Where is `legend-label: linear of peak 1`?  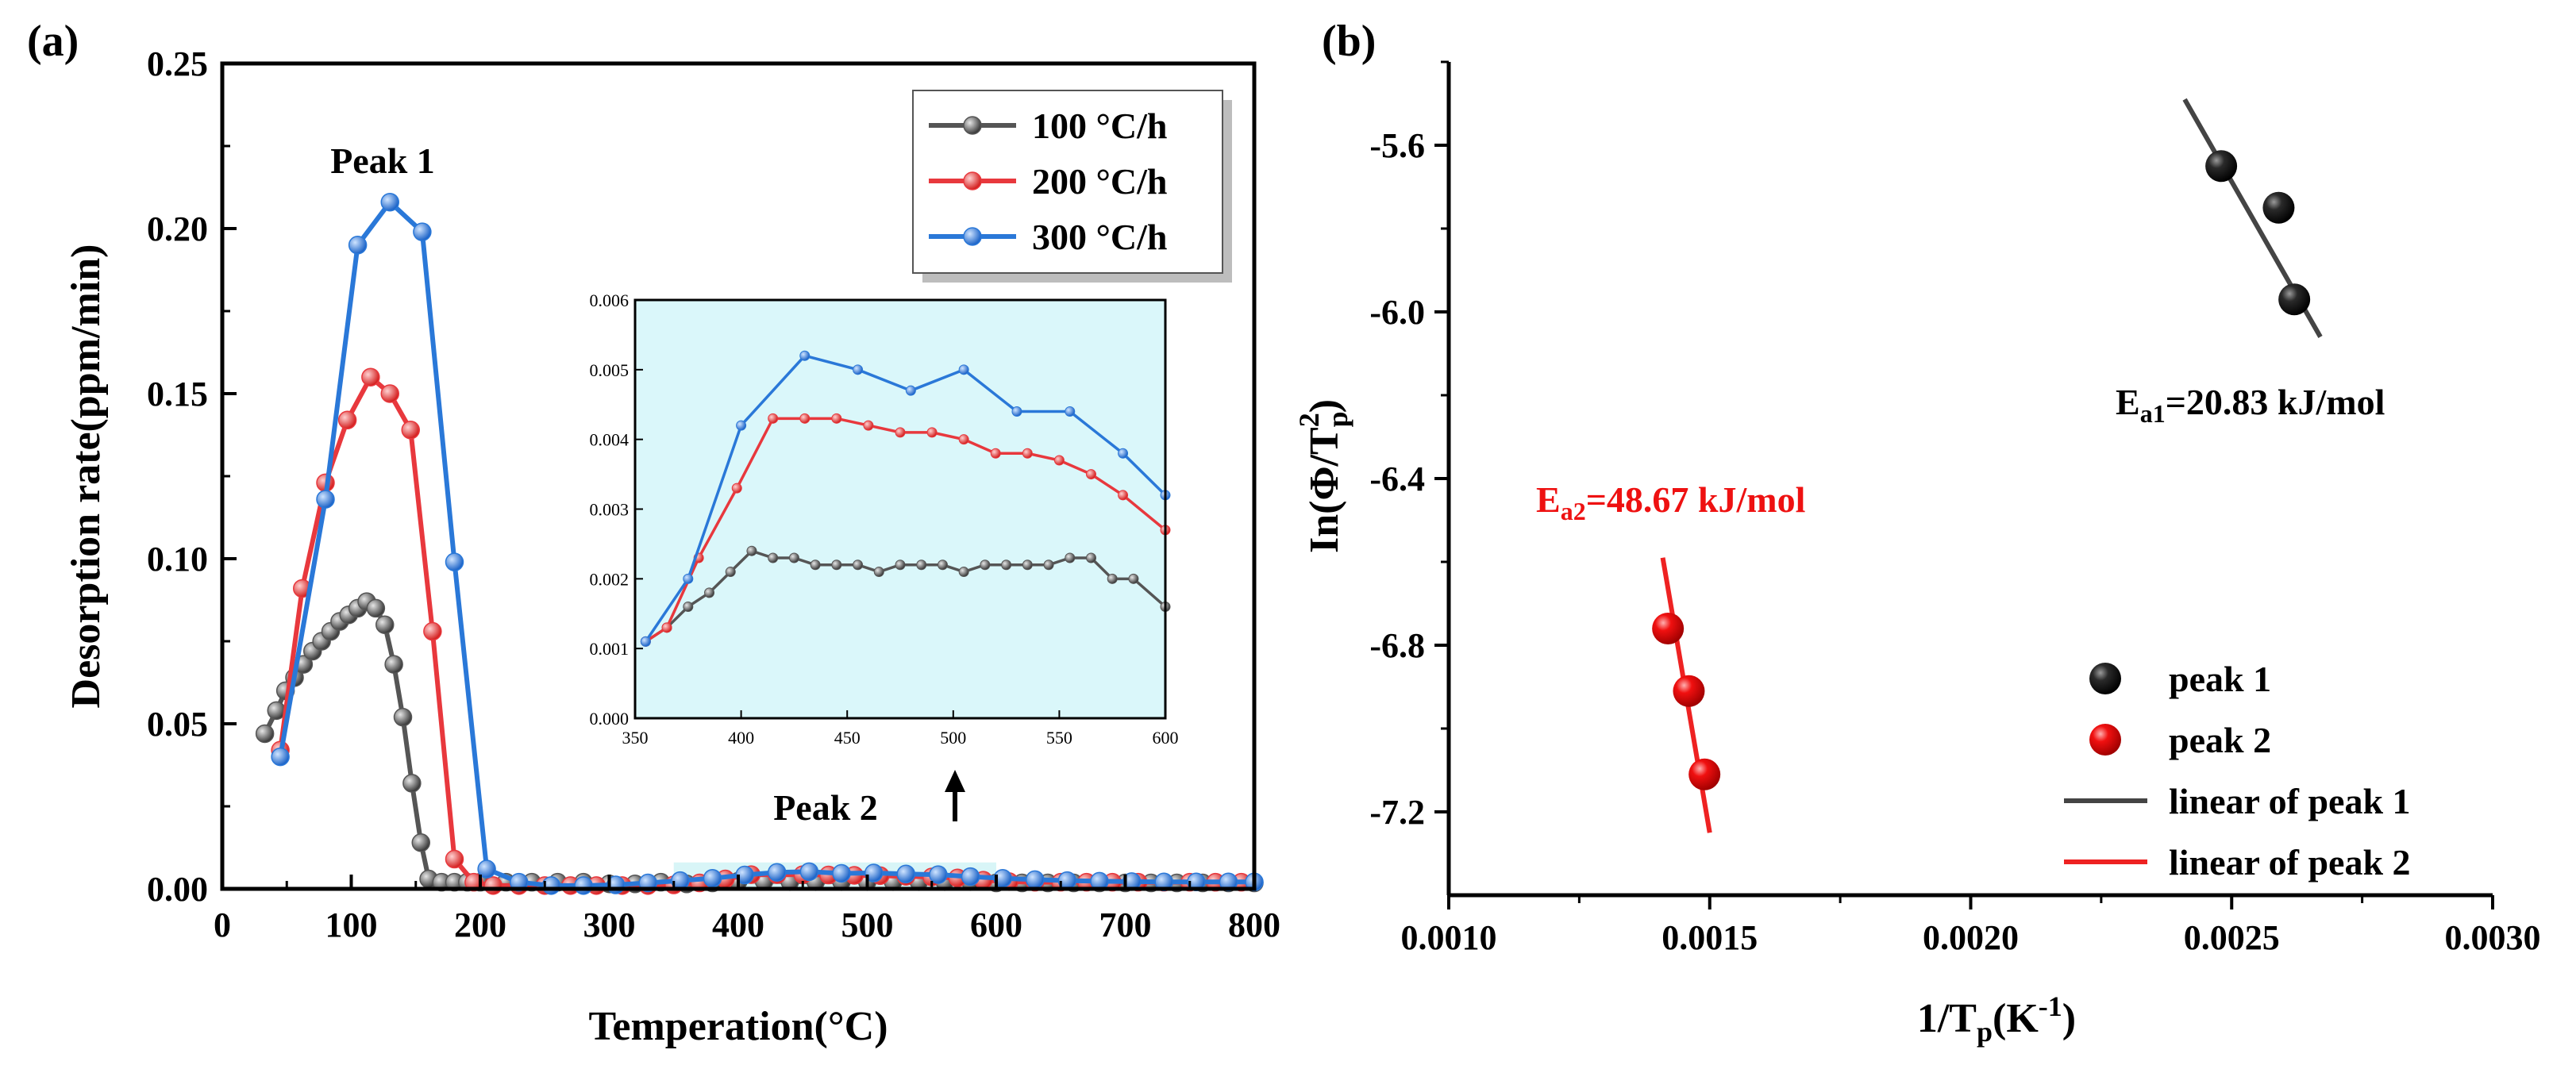 legend-label: linear of peak 1 is located at coordinates (2290, 801).